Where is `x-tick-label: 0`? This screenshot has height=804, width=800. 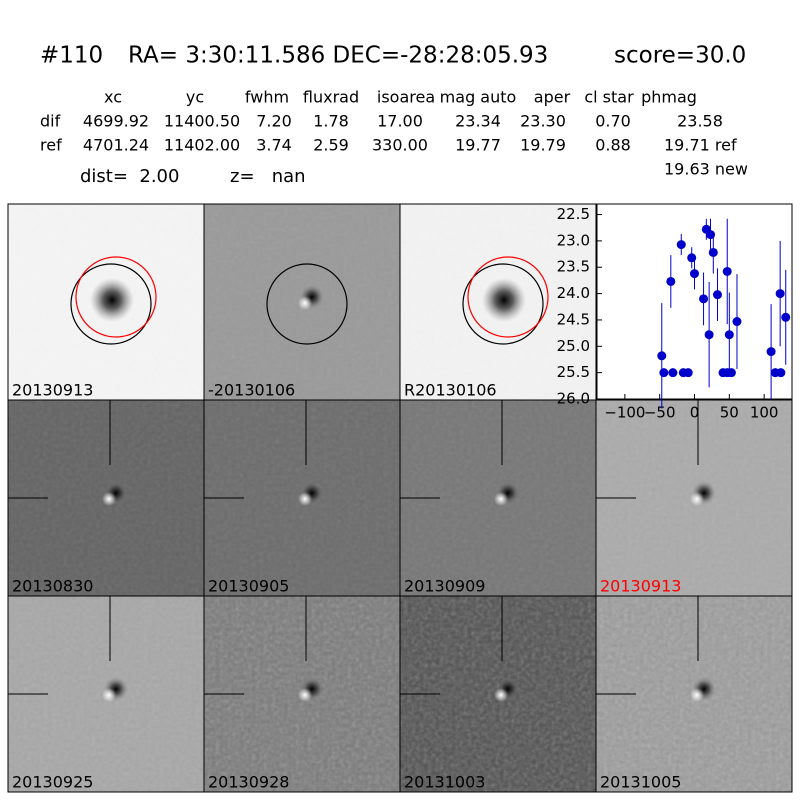 x-tick-label: 0 is located at coordinates (695, 413).